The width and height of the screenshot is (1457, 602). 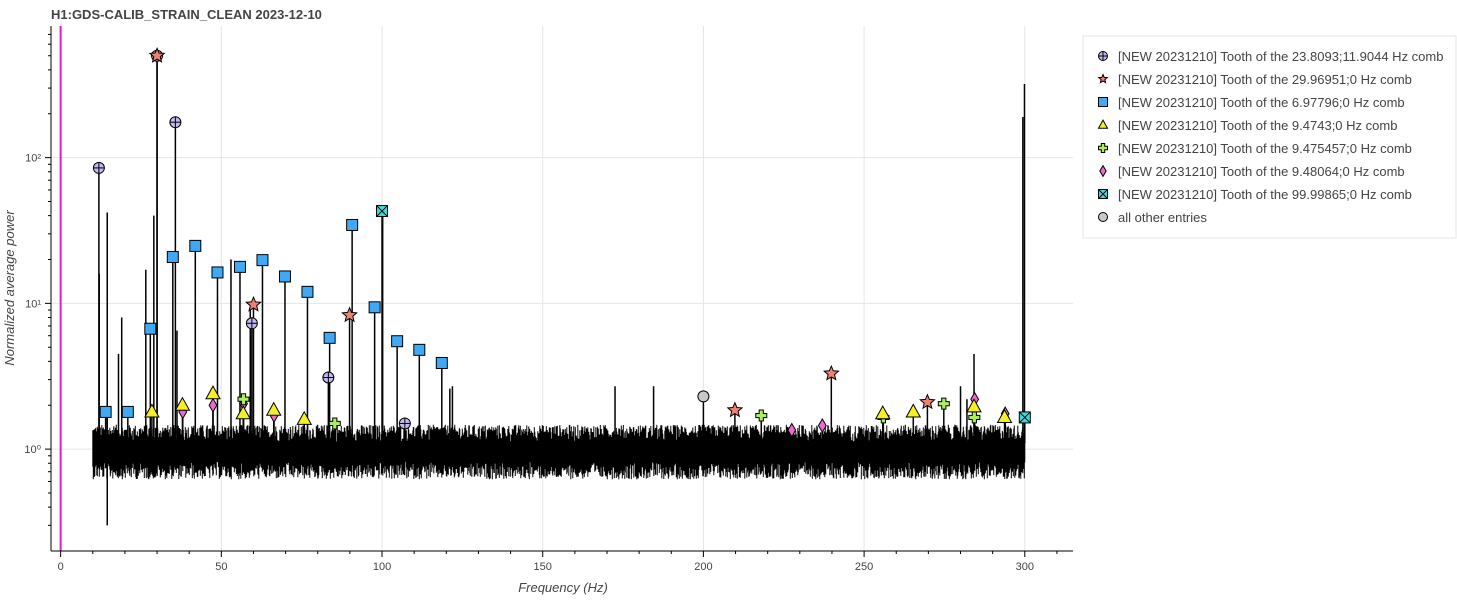 What do you see at coordinates (864, 567) in the screenshot?
I see `x-tick-label: 250` at bounding box center [864, 567].